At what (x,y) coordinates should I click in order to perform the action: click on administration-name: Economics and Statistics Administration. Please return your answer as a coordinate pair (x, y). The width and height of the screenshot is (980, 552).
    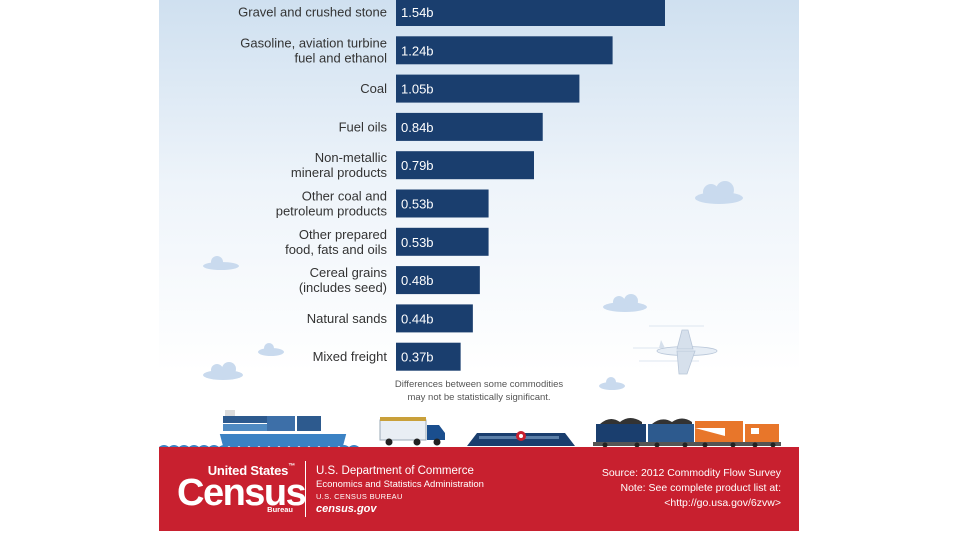
    Looking at the image, I should click on (400, 484).